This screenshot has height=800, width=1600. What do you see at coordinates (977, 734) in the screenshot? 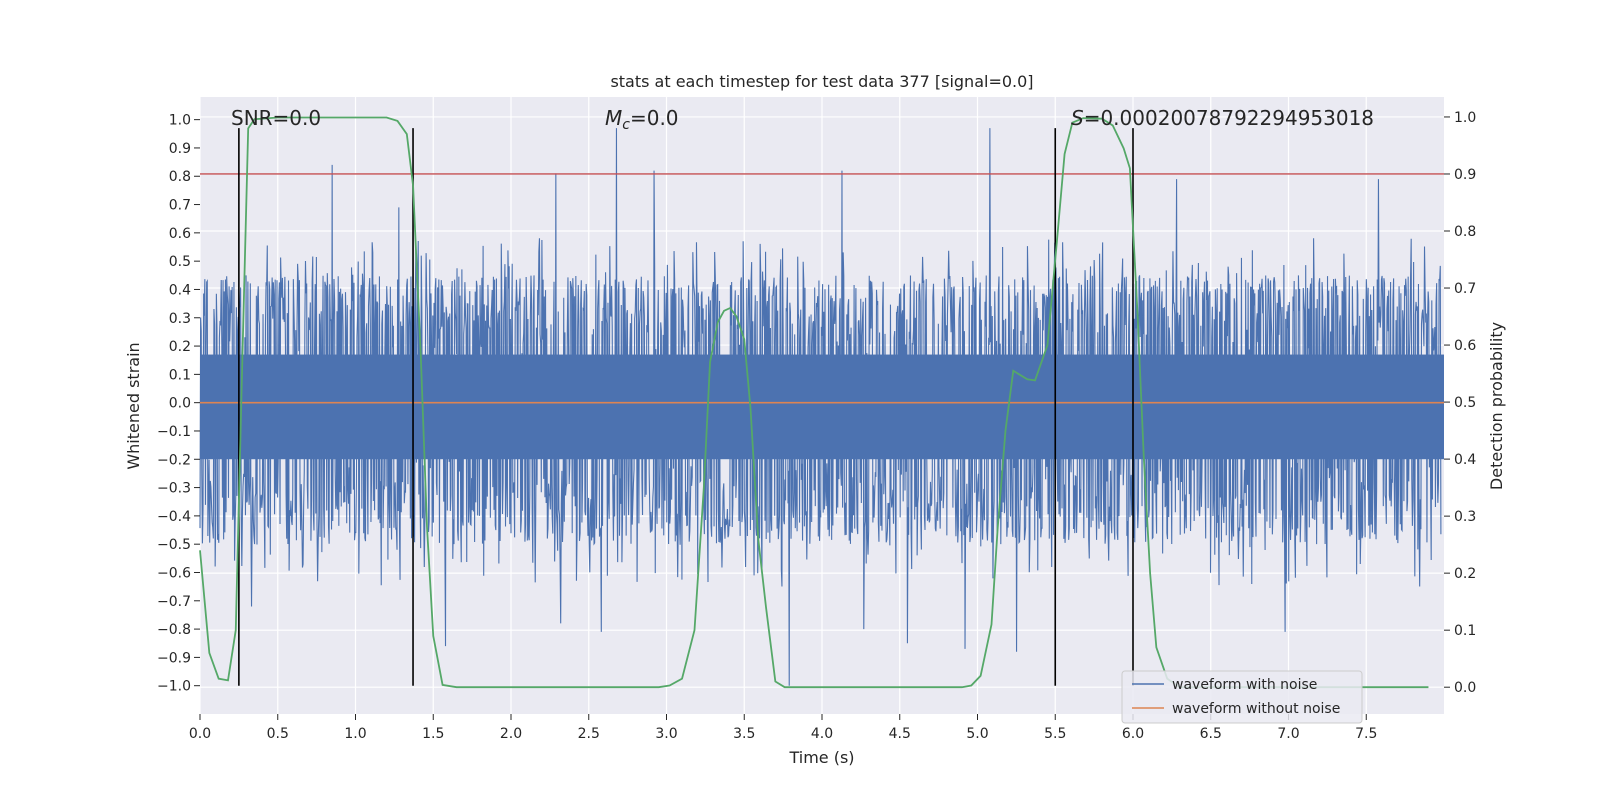
I see `x-tick-label: 5.0` at bounding box center [977, 734].